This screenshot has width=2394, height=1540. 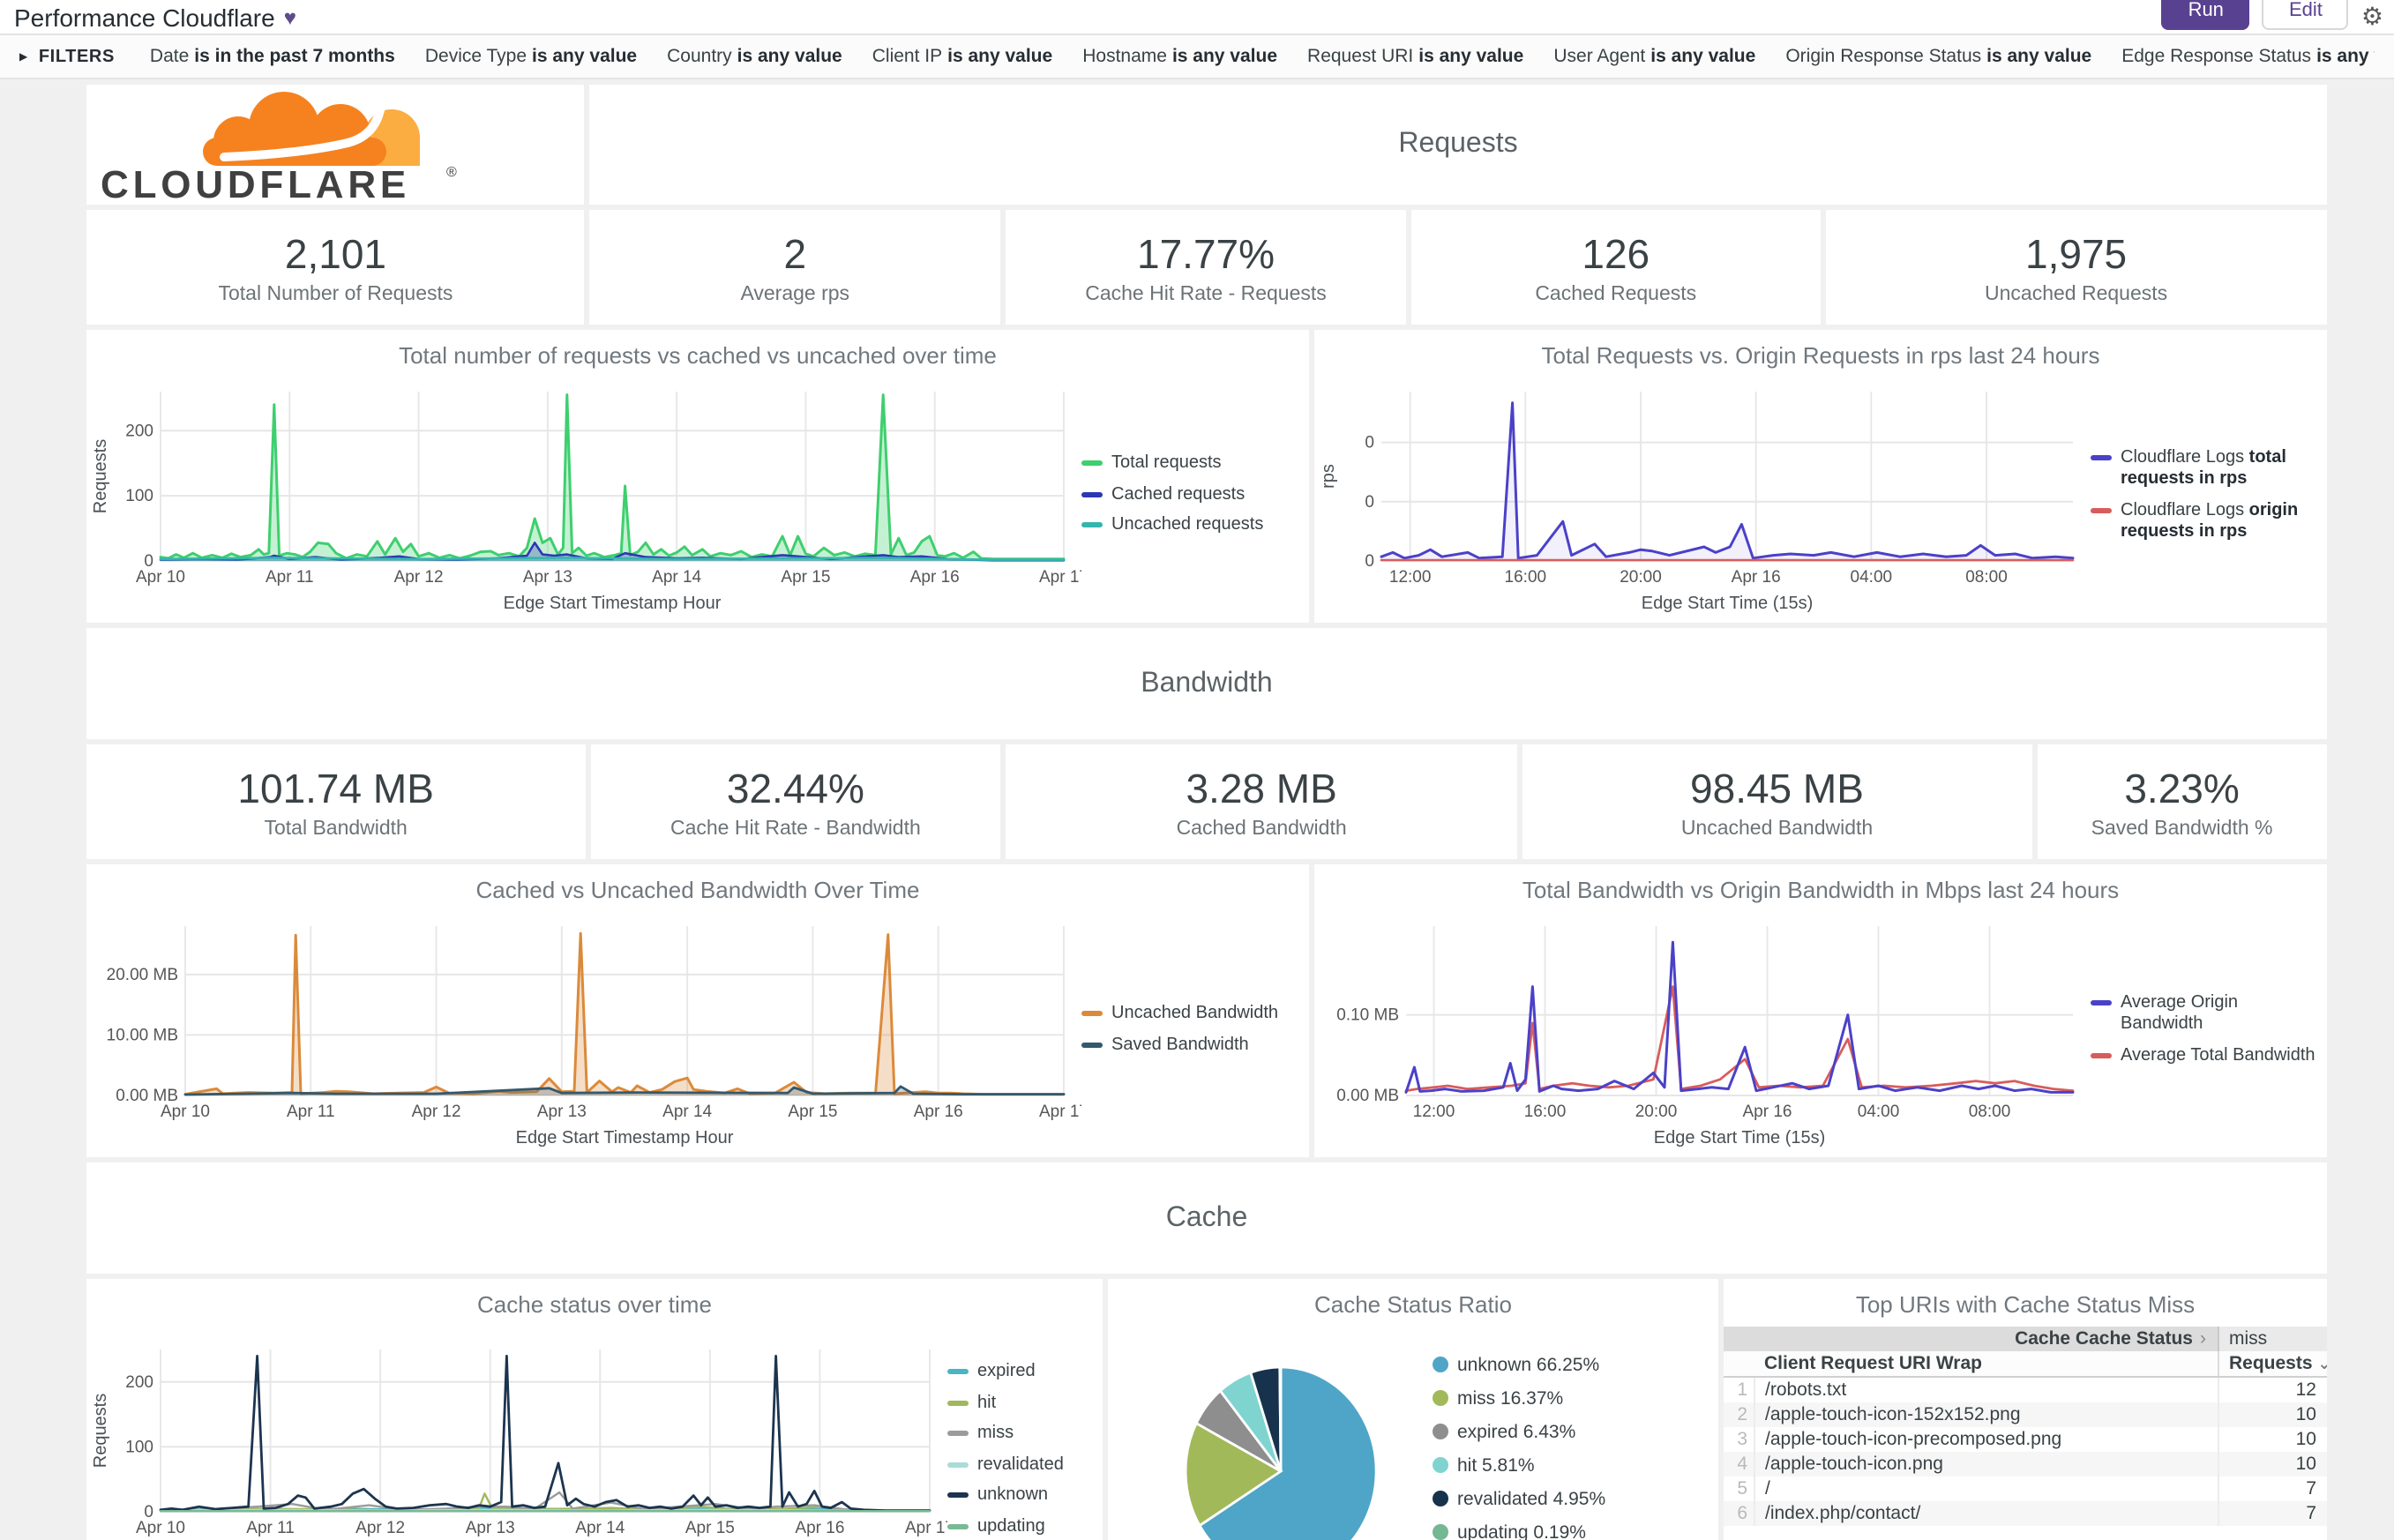 What do you see at coordinates (963, 56) in the screenshot?
I see `filter-item: Client IP is any value` at bounding box center [963, 56].